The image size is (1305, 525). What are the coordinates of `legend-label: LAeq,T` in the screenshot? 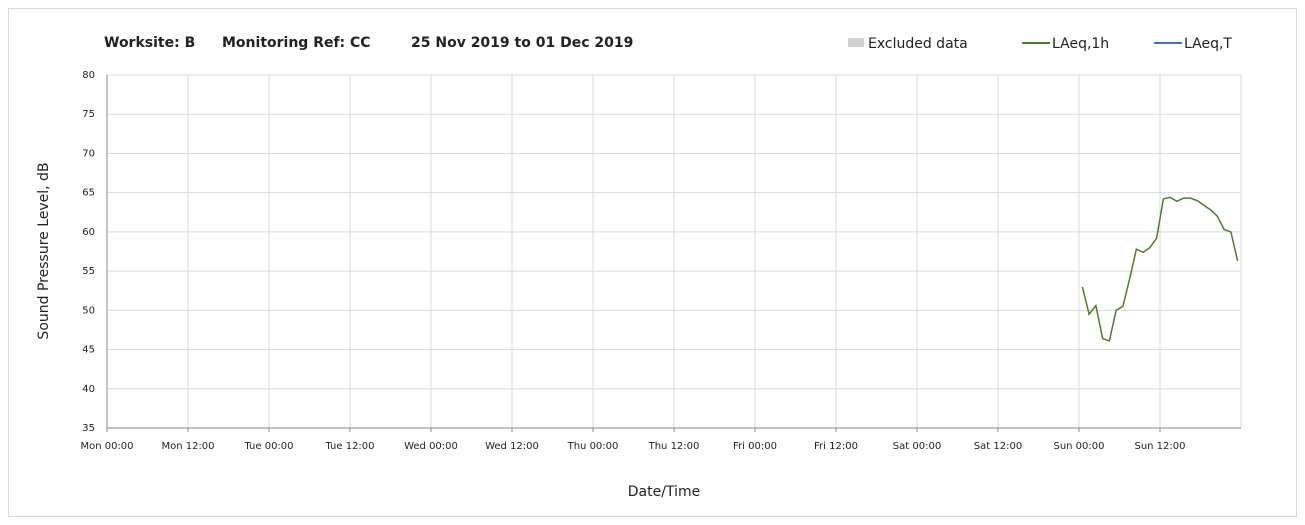 It's located at (1208, 44).